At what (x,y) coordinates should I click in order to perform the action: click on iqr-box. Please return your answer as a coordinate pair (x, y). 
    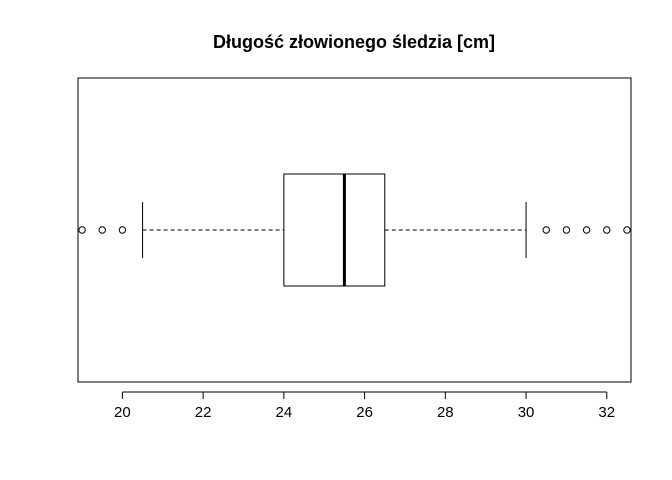
    Looking at the image, I should click on (334, 230).